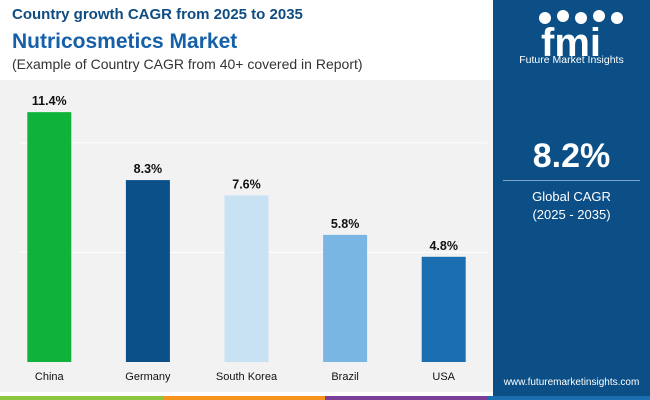  What do you see at coordinates (148, 169) in the screenshot?
I see `data-label: 8.3%` at bounding box center [148, 169].